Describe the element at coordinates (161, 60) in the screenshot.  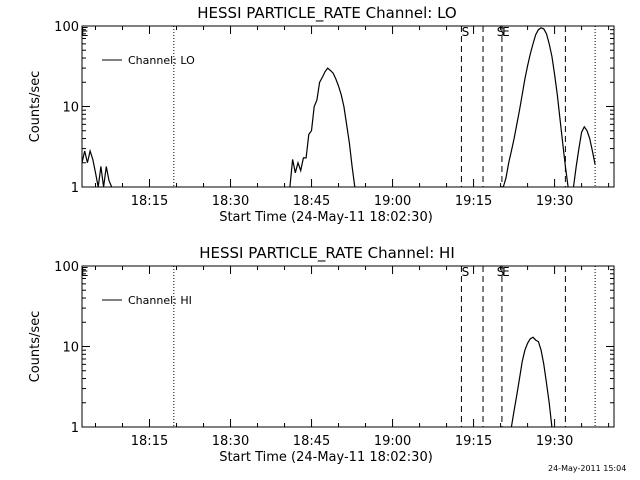
I see `legend-entry: Channel: LO` at that location.